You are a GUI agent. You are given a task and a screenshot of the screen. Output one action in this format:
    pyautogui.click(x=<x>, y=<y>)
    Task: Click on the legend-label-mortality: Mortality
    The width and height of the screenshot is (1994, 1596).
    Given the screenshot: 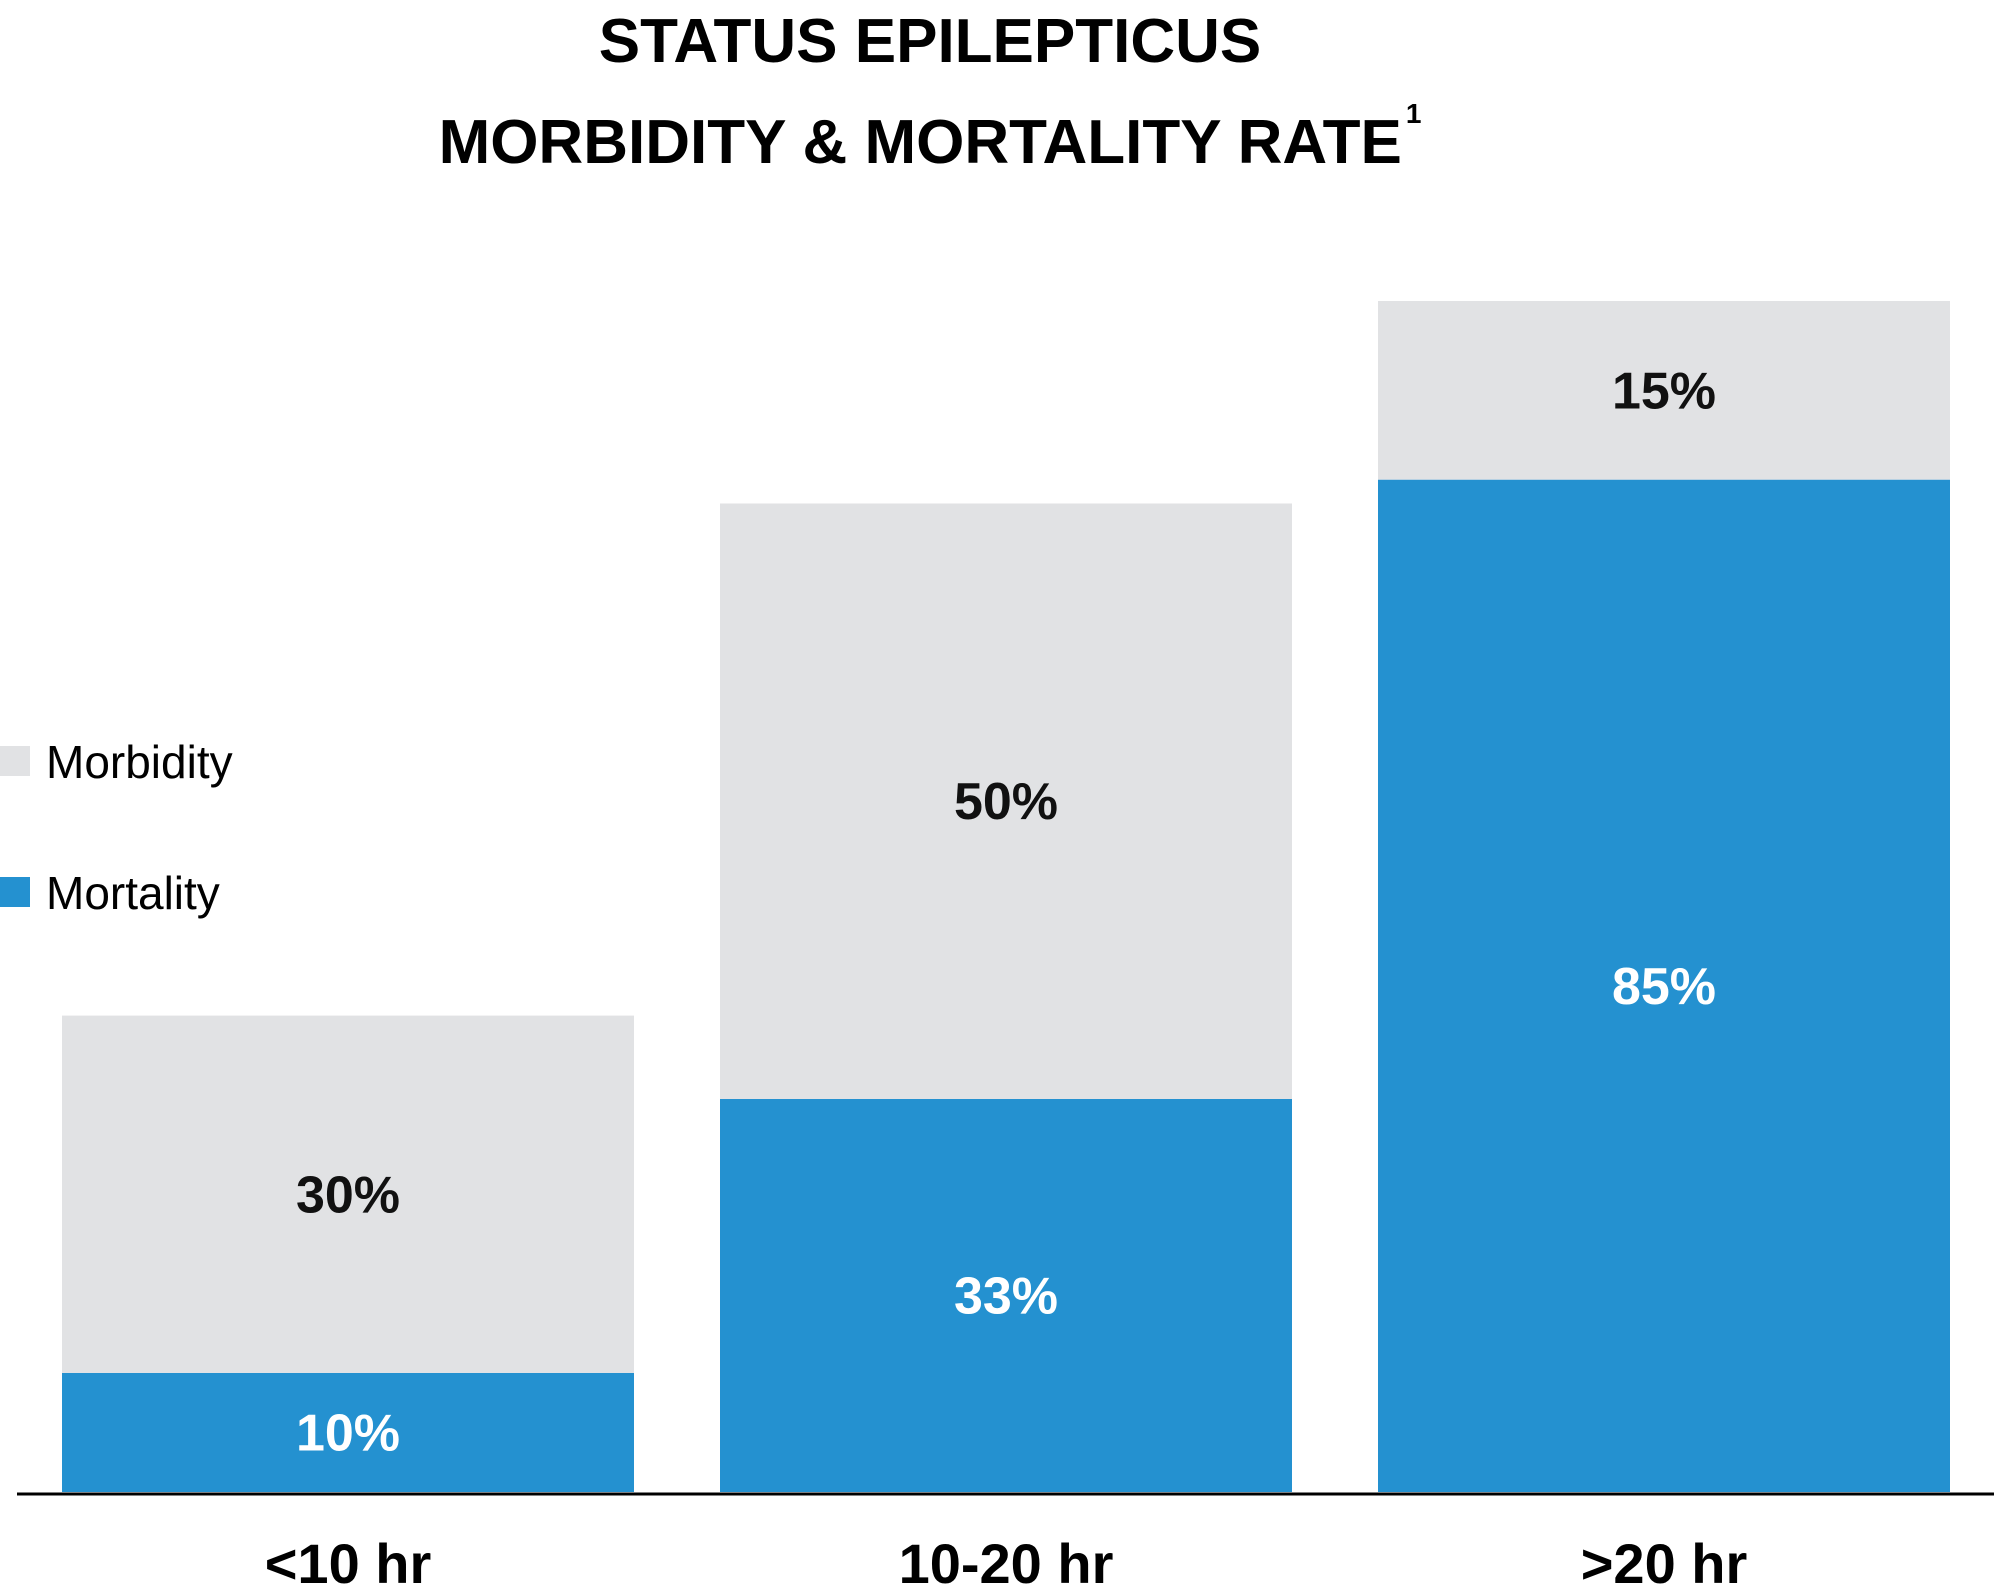 What is the action you would take?
    pyautogui.click(x=133, y=893)
    